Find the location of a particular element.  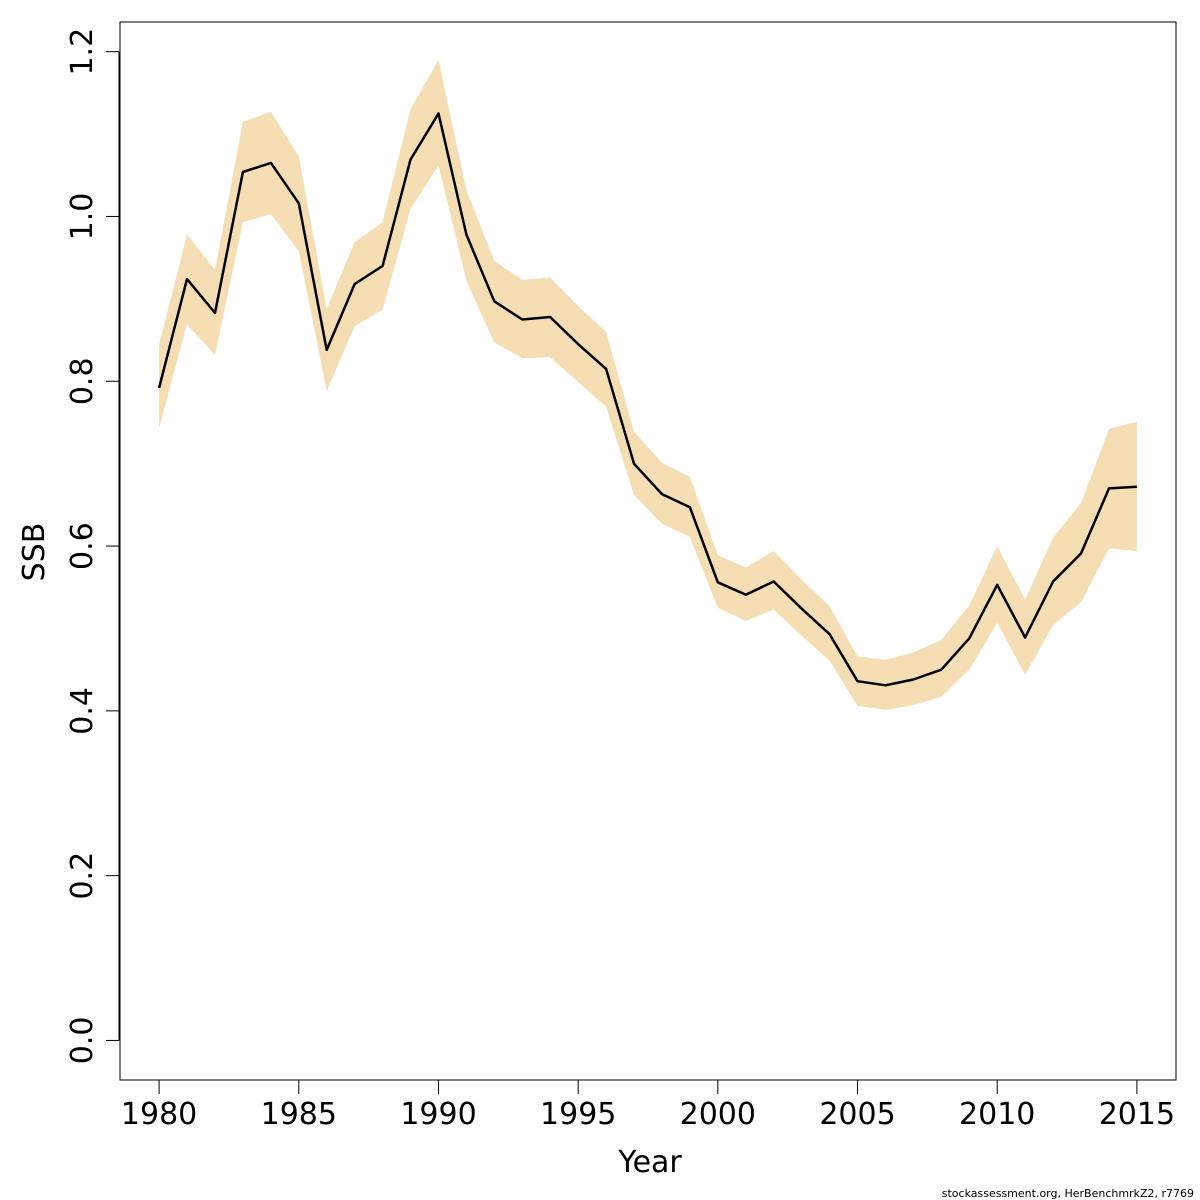

x-tick-label: 2015 is located at coordinates (1137, 1114).